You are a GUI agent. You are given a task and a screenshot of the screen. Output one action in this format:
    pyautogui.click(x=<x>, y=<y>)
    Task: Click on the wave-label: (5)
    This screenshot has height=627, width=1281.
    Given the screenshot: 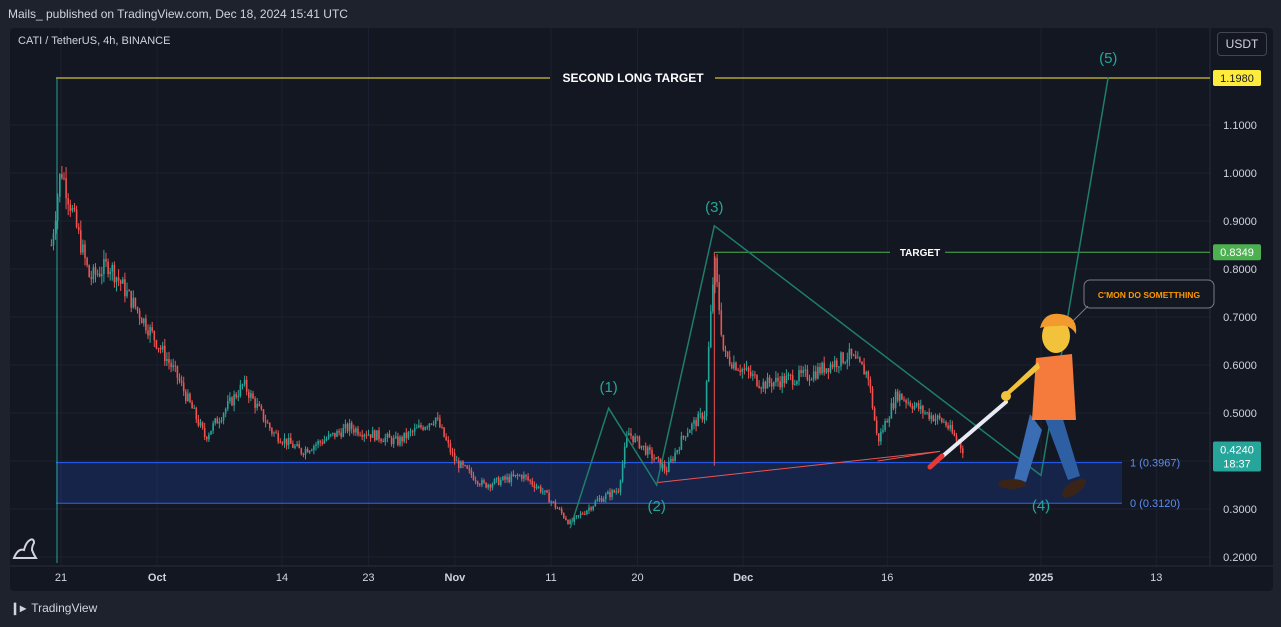 What is the action you would take?
    pyautogui.click(x=1108, y=58)
    